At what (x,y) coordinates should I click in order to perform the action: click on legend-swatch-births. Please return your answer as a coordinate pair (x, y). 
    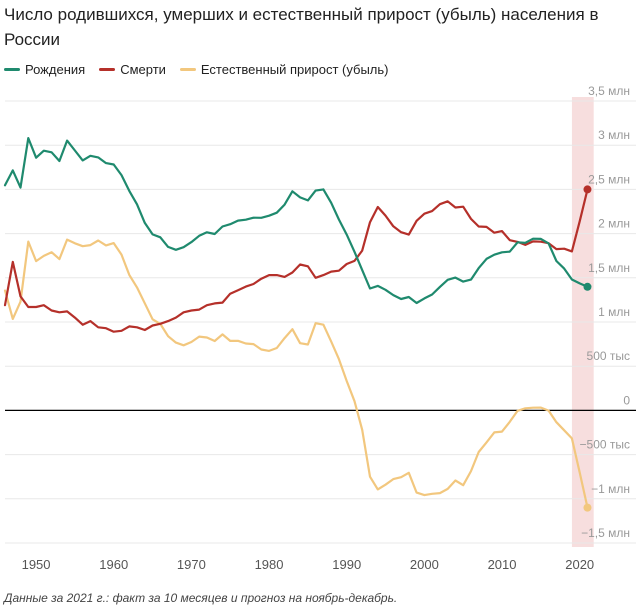
    Looking at the image, I should click on (12, 69).